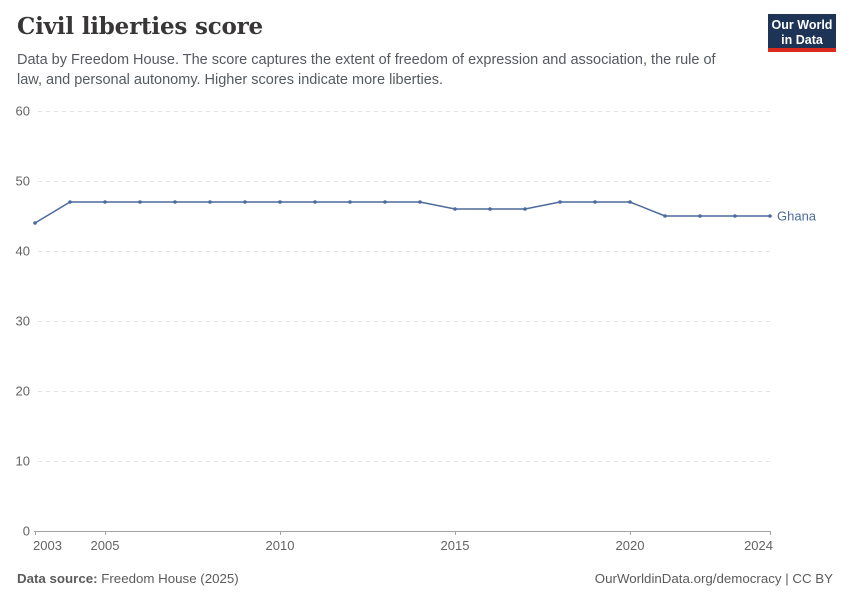 The width and height of the screenshot is (850, 600). What do you see at coordinates (713, 578) in the screenshot?
I see `license-link: OurWorldinData.org/democracy | CC BY` at bounding box center [713, 578].